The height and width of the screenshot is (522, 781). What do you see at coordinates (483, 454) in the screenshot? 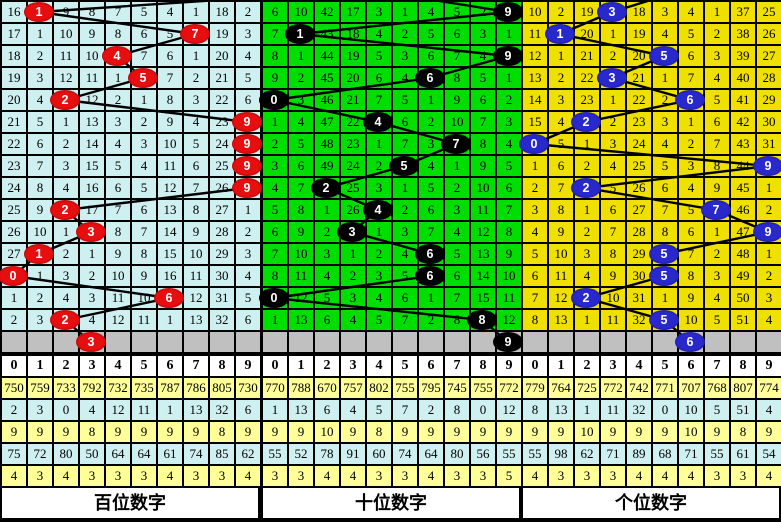
I see `stat-cell: 56` at bounding box center [483, 454].